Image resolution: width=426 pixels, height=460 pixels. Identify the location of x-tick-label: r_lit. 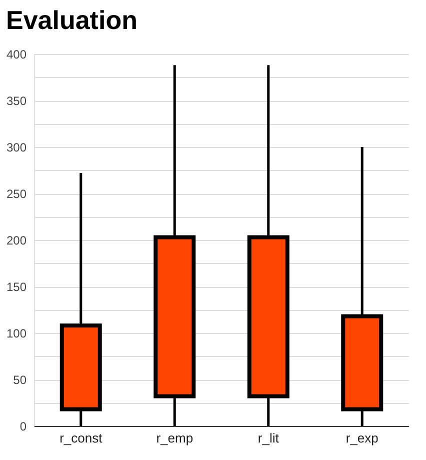
(269, 438).